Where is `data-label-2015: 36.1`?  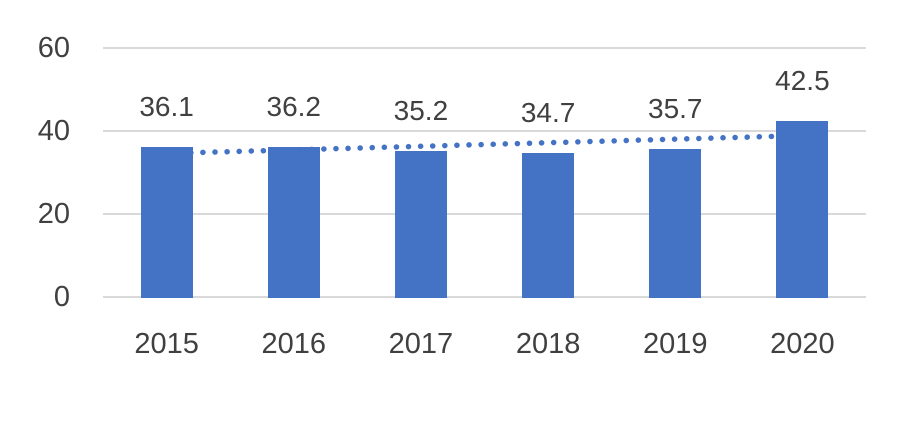 data-label-2015: 36.1 is located at coordinates (166, 107).